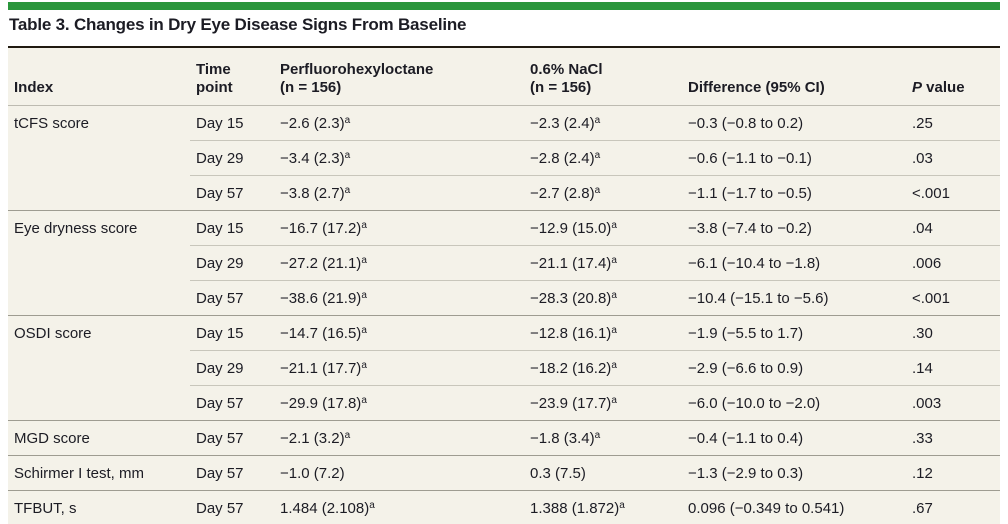 This screenshot has width=1008, height=524. I want to click on nacl-cell: −2.7 (2.8)a, so click(603, 193).